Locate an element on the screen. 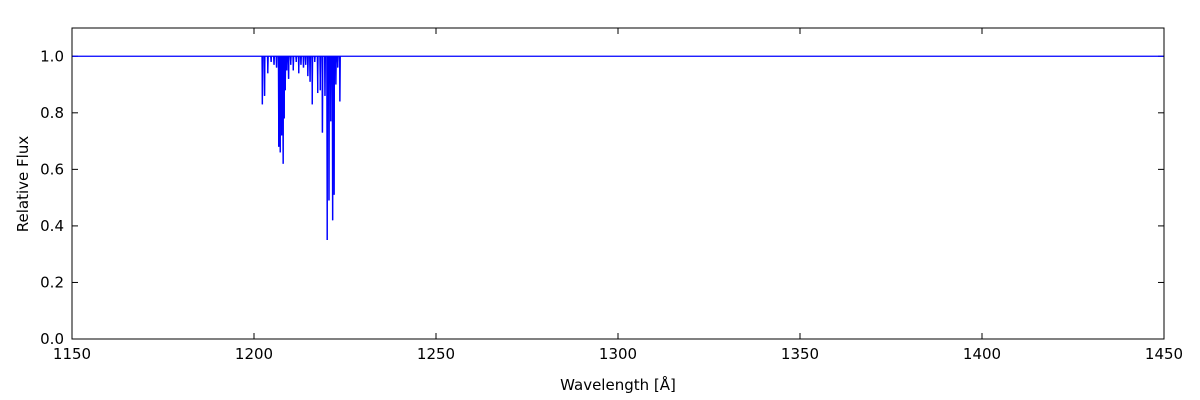 Image resolution: width=1200 pixels, height=400 pixels. x-tick-label: 1450 is located at coordinates (1164, 354).